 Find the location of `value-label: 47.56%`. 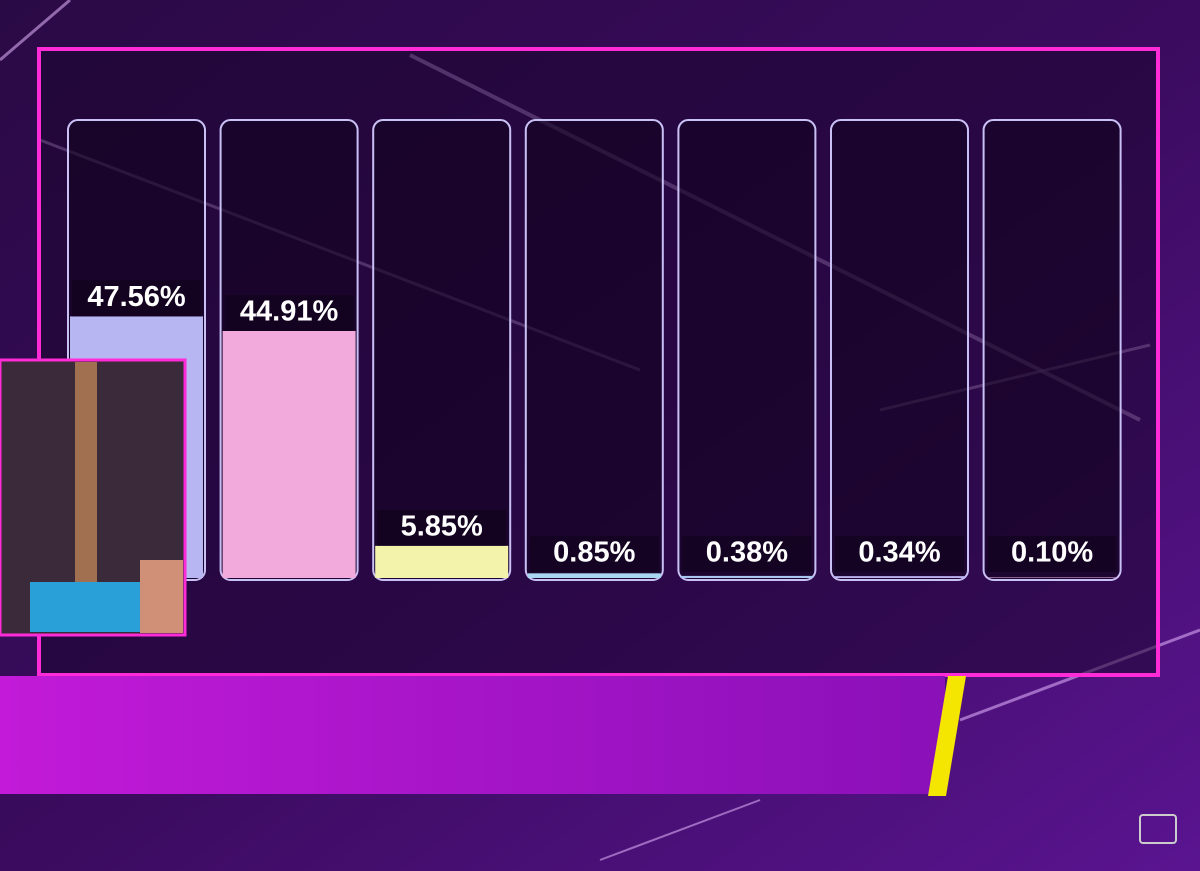

value-label: 47.56% is located at coordinates (136, 297).